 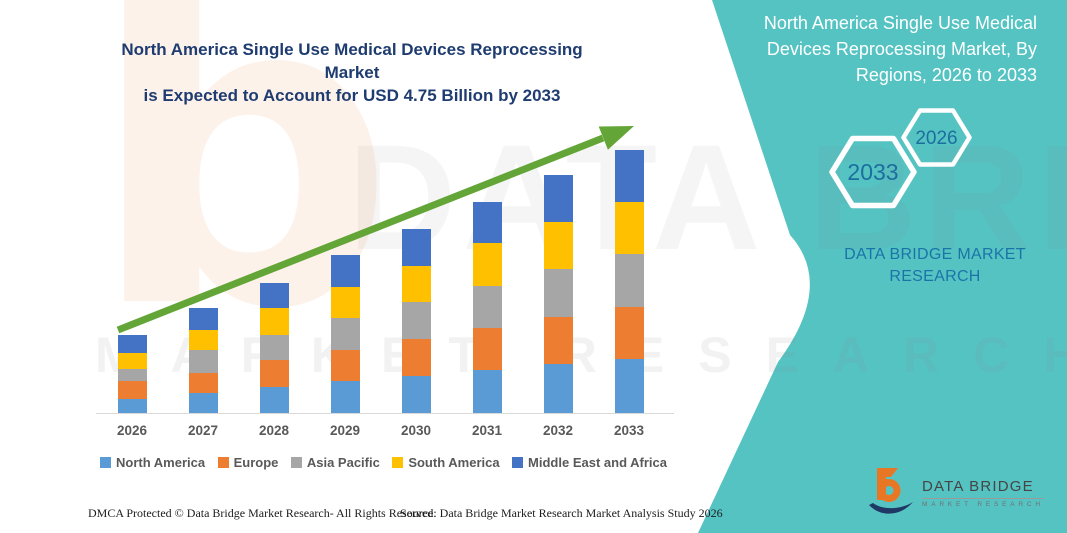 I want to click on x-axis-label-2028: 2028, so click(x=274, y=430).